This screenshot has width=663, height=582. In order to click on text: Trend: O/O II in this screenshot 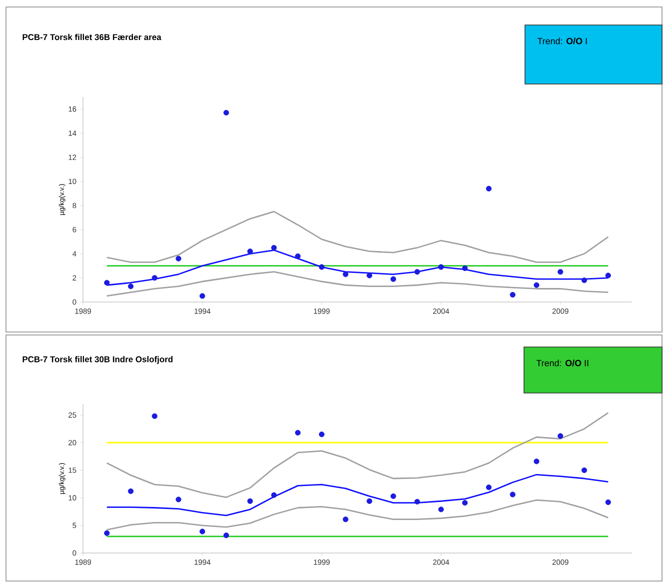, I will do `click(562, 363)`.